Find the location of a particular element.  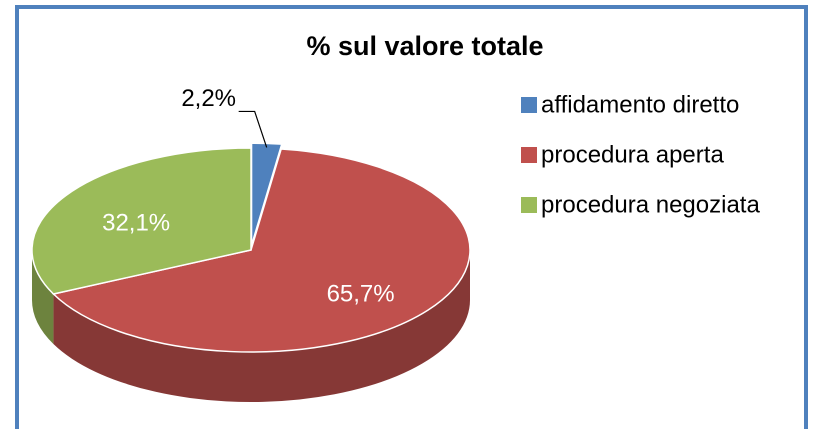

legend-label: procedura negoziata is located at coordinates (650, 204).